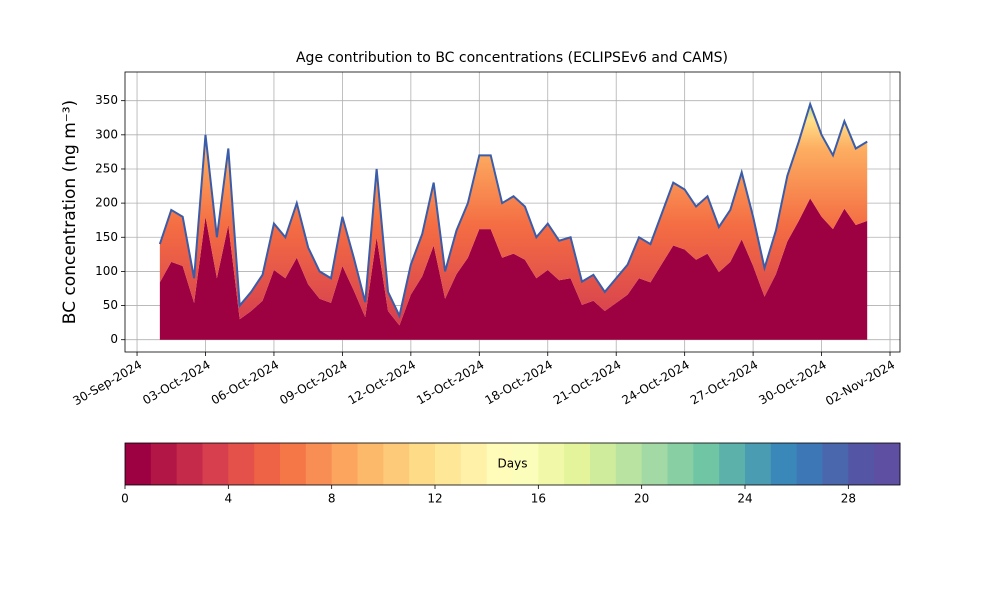  I want to click on y-tick-label: 50, so click(110, 305).